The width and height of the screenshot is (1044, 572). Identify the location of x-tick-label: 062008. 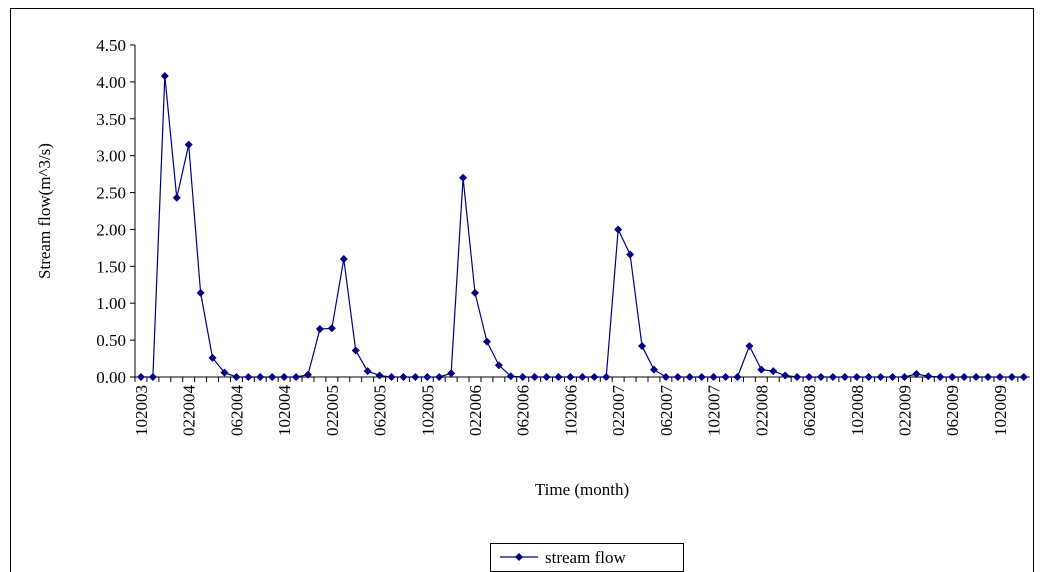
(809, 410).